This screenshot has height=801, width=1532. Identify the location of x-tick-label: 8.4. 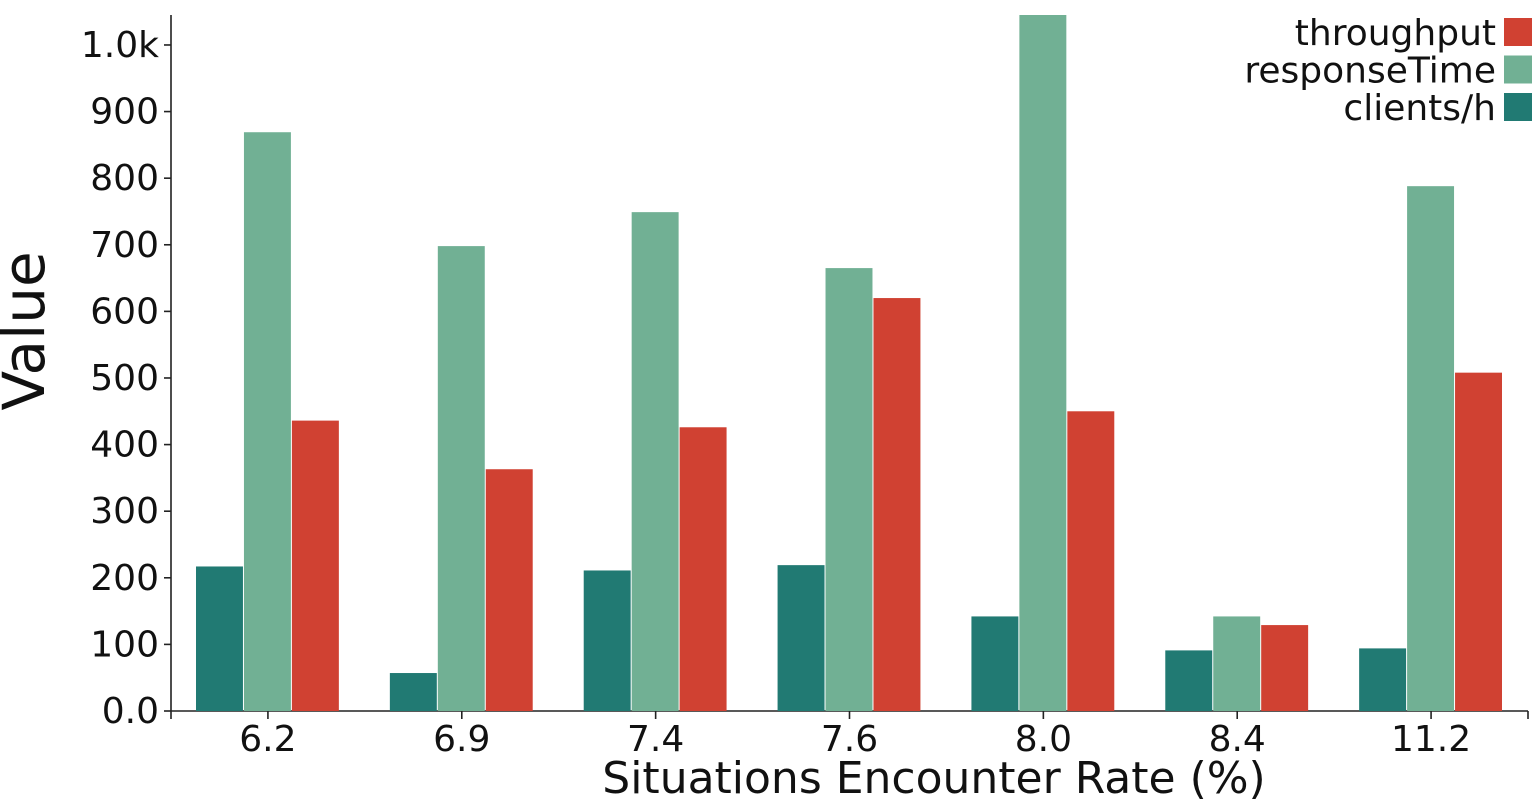
(1237, 739).